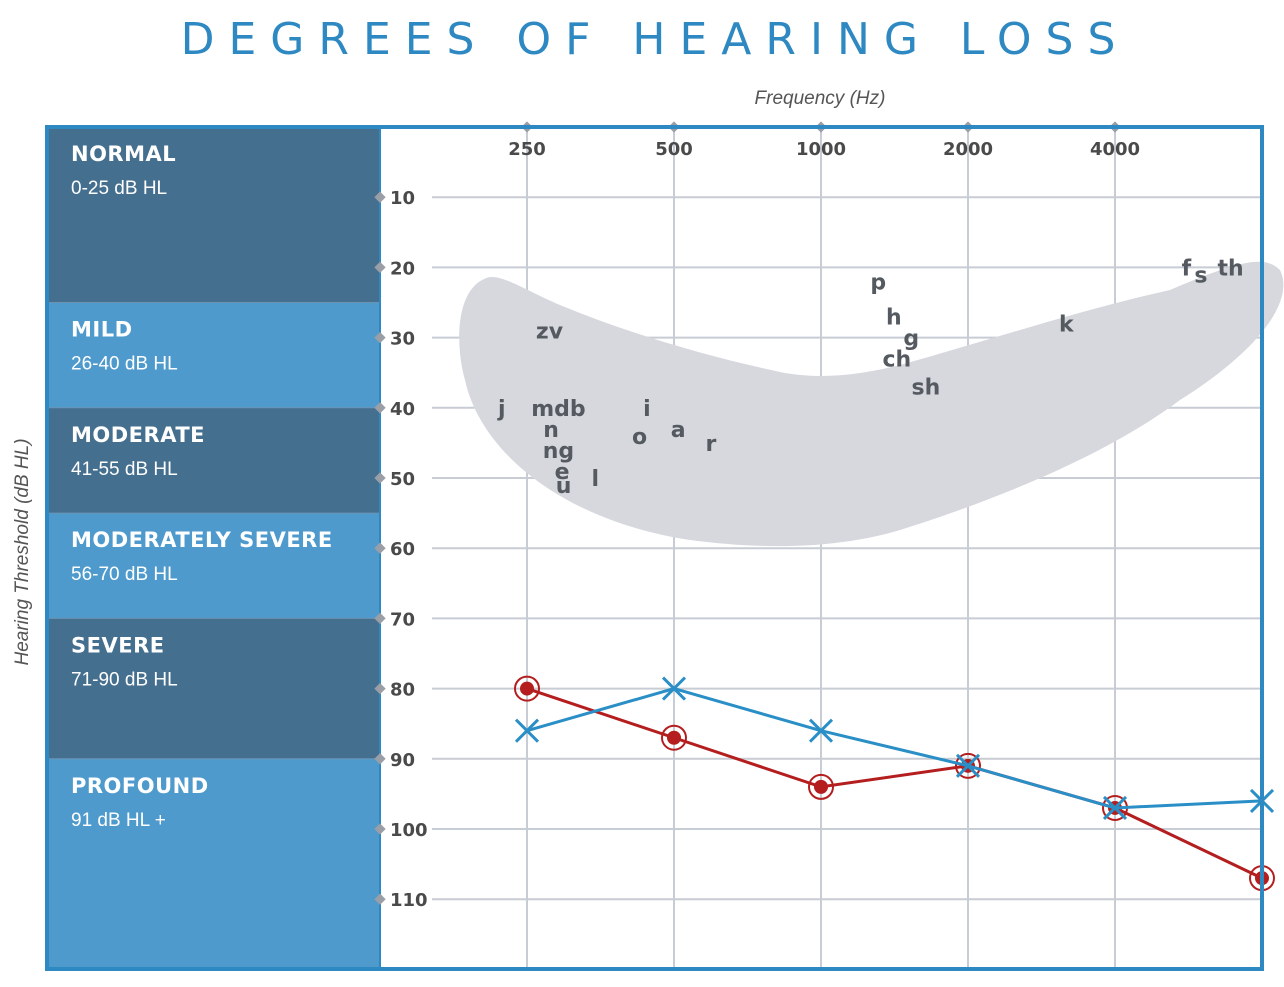 Image resolution: width=1284 pixels, height=987 pixels. Describe the element at coordinates (22, 551) in the screenshot. I see `y-axis-title: Hearing Threshold (dB HL)` at that location.